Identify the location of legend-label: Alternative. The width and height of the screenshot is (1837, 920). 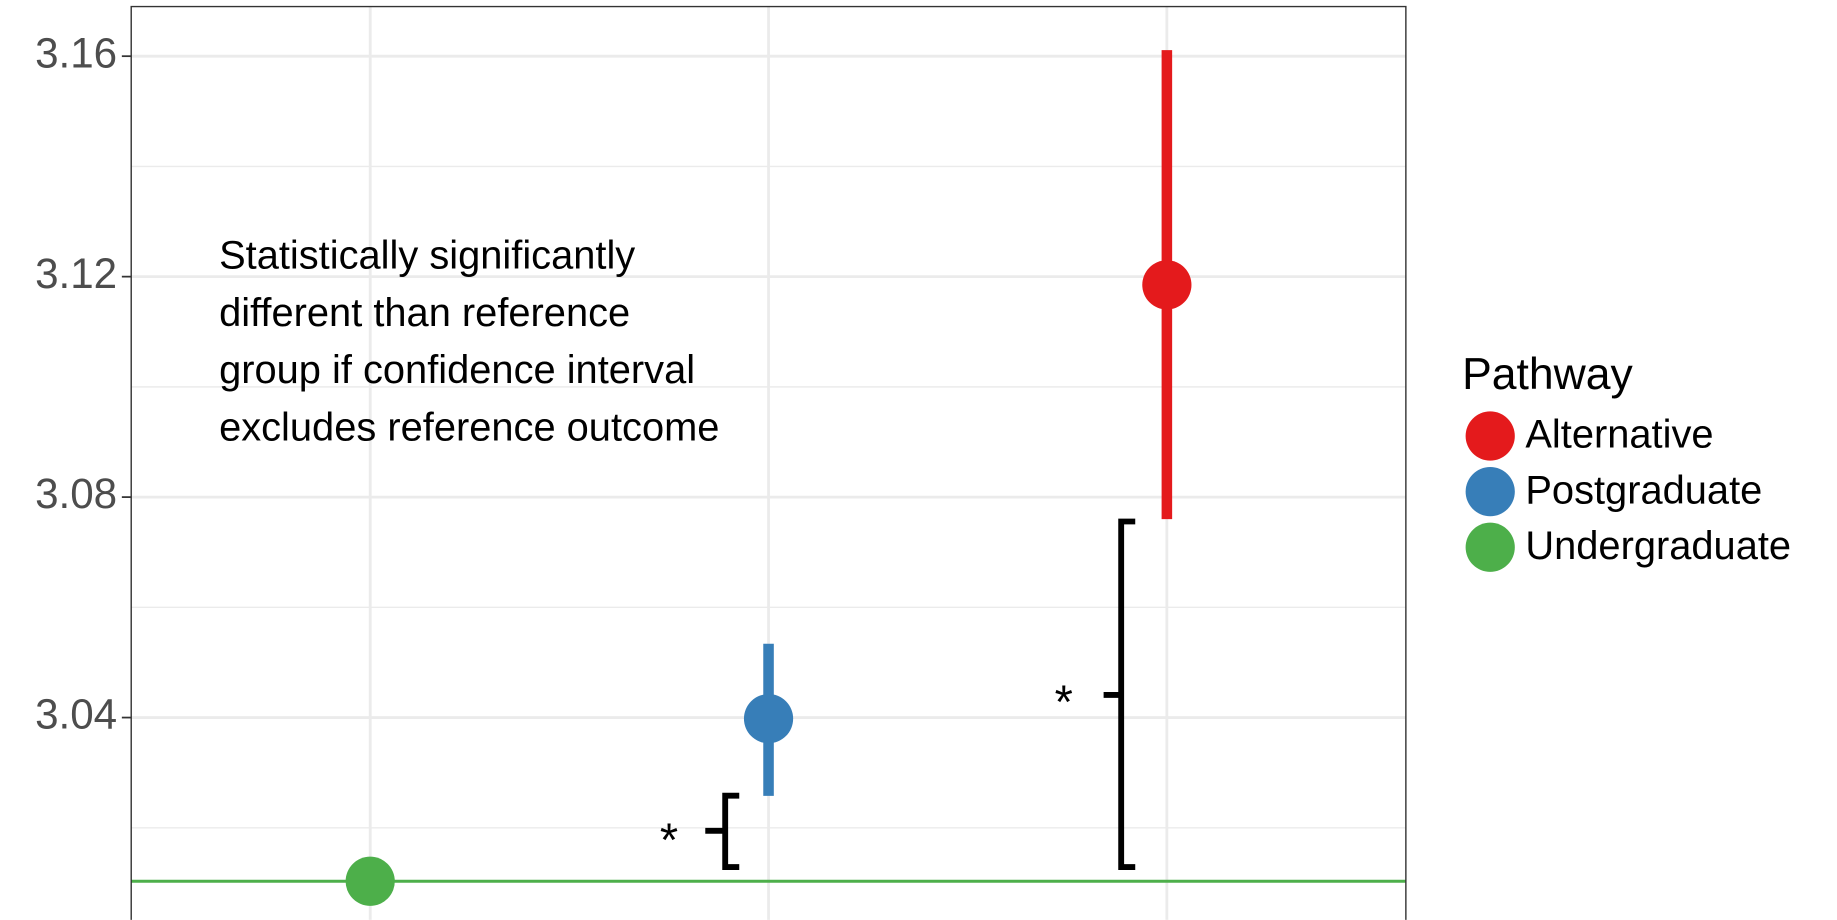
(1619, 435).